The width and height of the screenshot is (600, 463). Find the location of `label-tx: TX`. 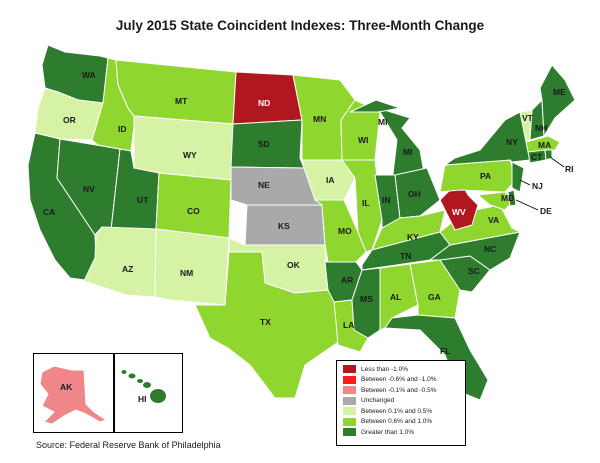

label-tx: TX is located at coordinates (265, 322).